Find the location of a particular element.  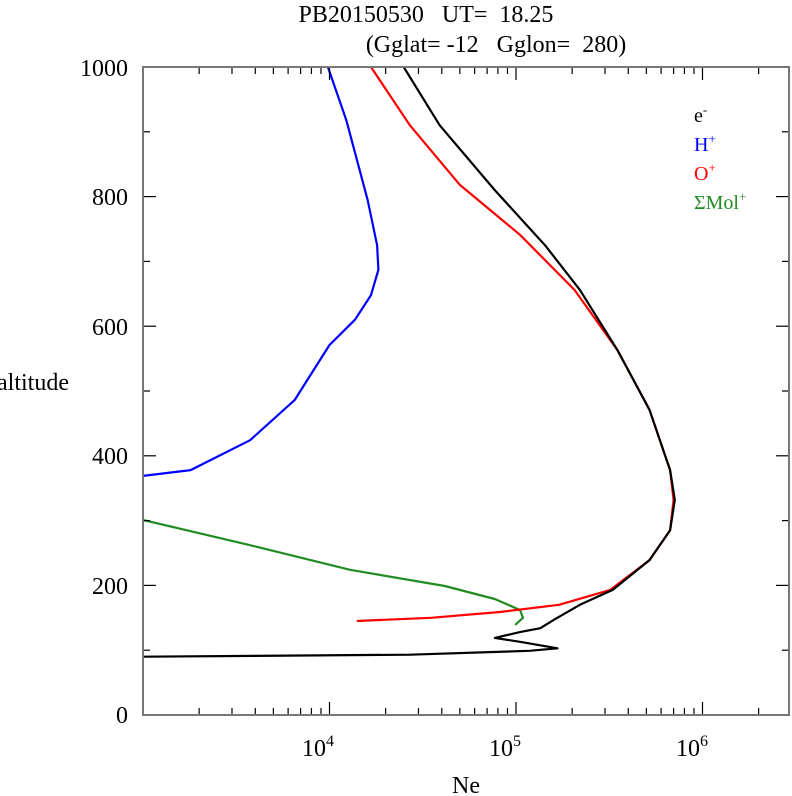

legend-superscript: - is located at coordinates (705, 109).